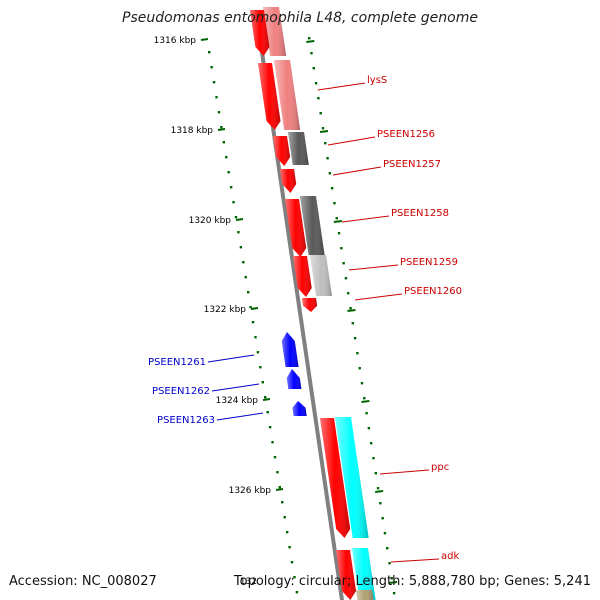  Describe the element at coordinates (83, 581) in the screenshot. I see `accession-text: Accession: NC_008027` at that location.